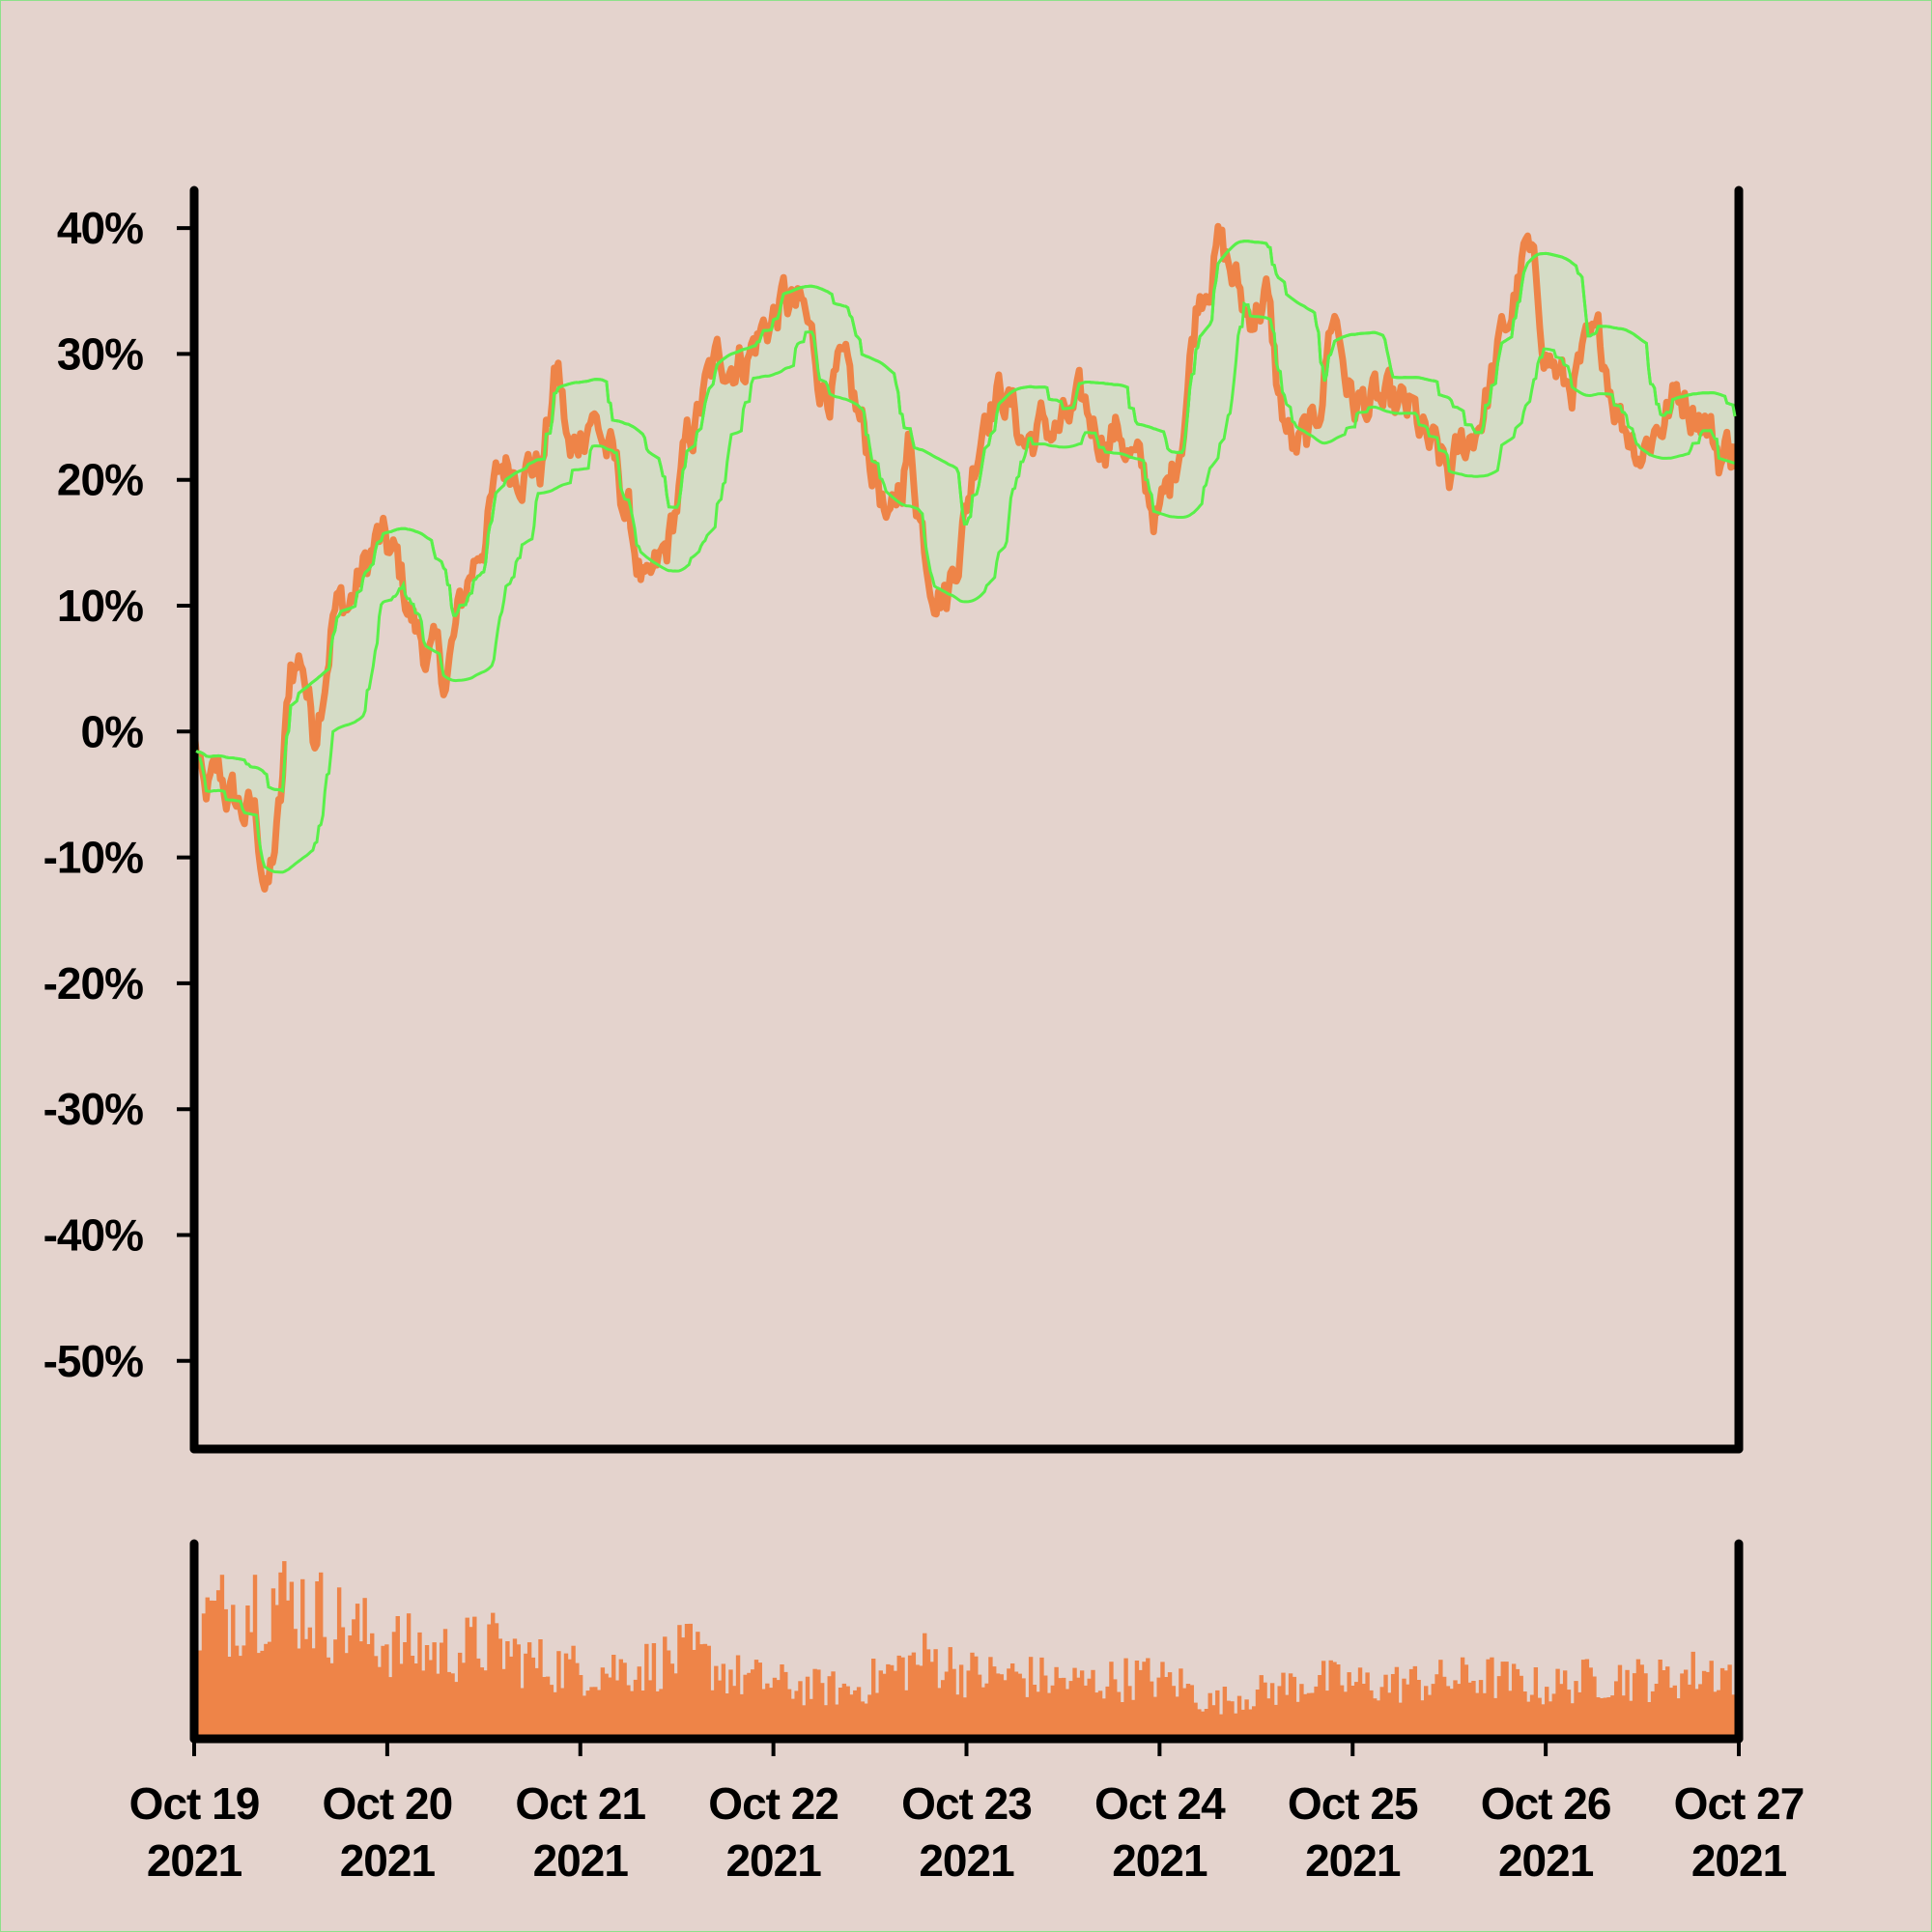 The height and width of the screenshot is (1932, 1932). What do you see at coordinates (967, 1650) in the screenshot?
I see `volume-layer` at bounding box center [967, 1650].